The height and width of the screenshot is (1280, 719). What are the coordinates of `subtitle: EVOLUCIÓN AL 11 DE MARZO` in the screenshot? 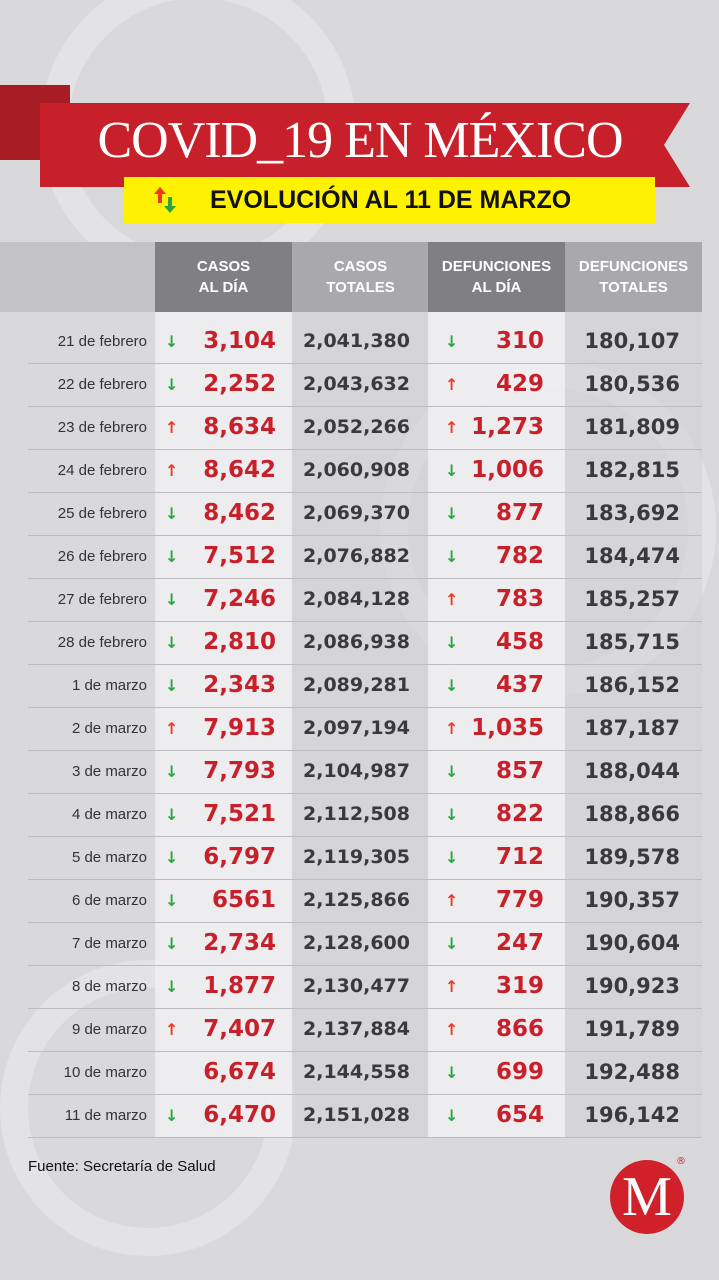 It's located at (391, 200).